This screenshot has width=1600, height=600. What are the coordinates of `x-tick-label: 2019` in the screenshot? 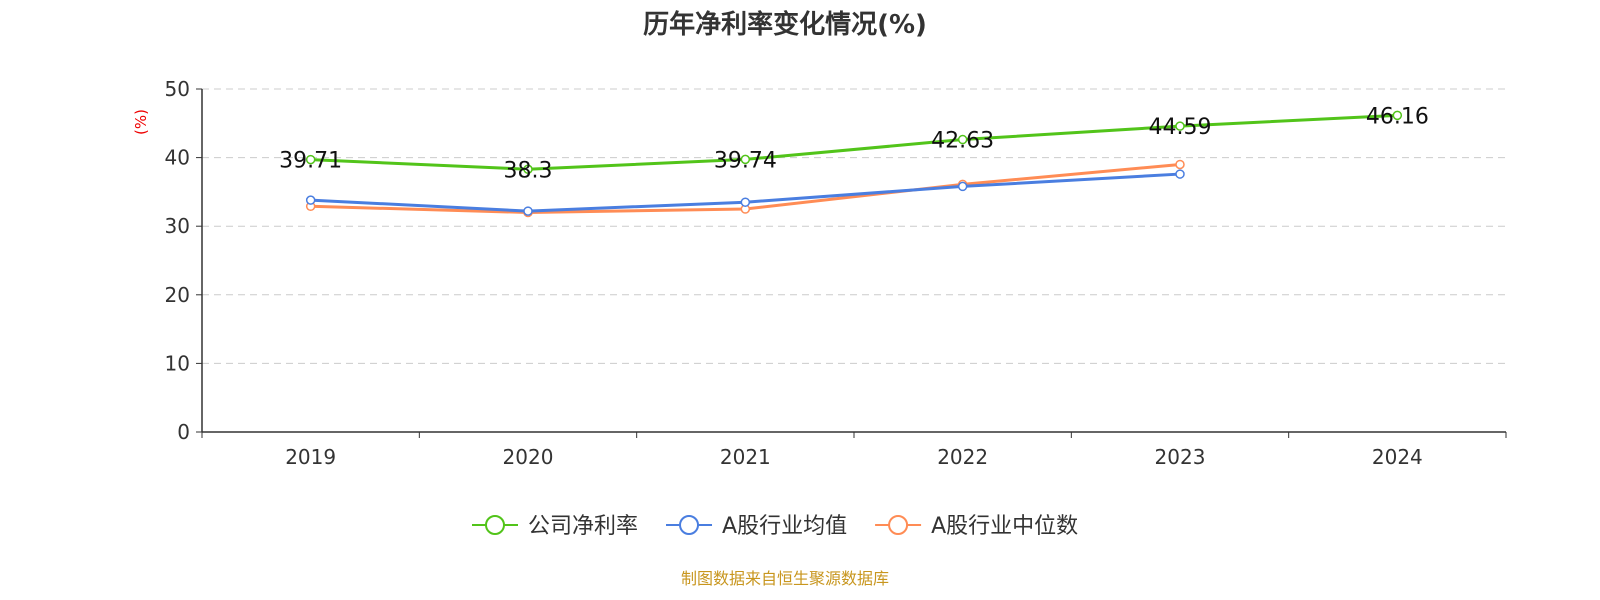 It's located at (310, 457).